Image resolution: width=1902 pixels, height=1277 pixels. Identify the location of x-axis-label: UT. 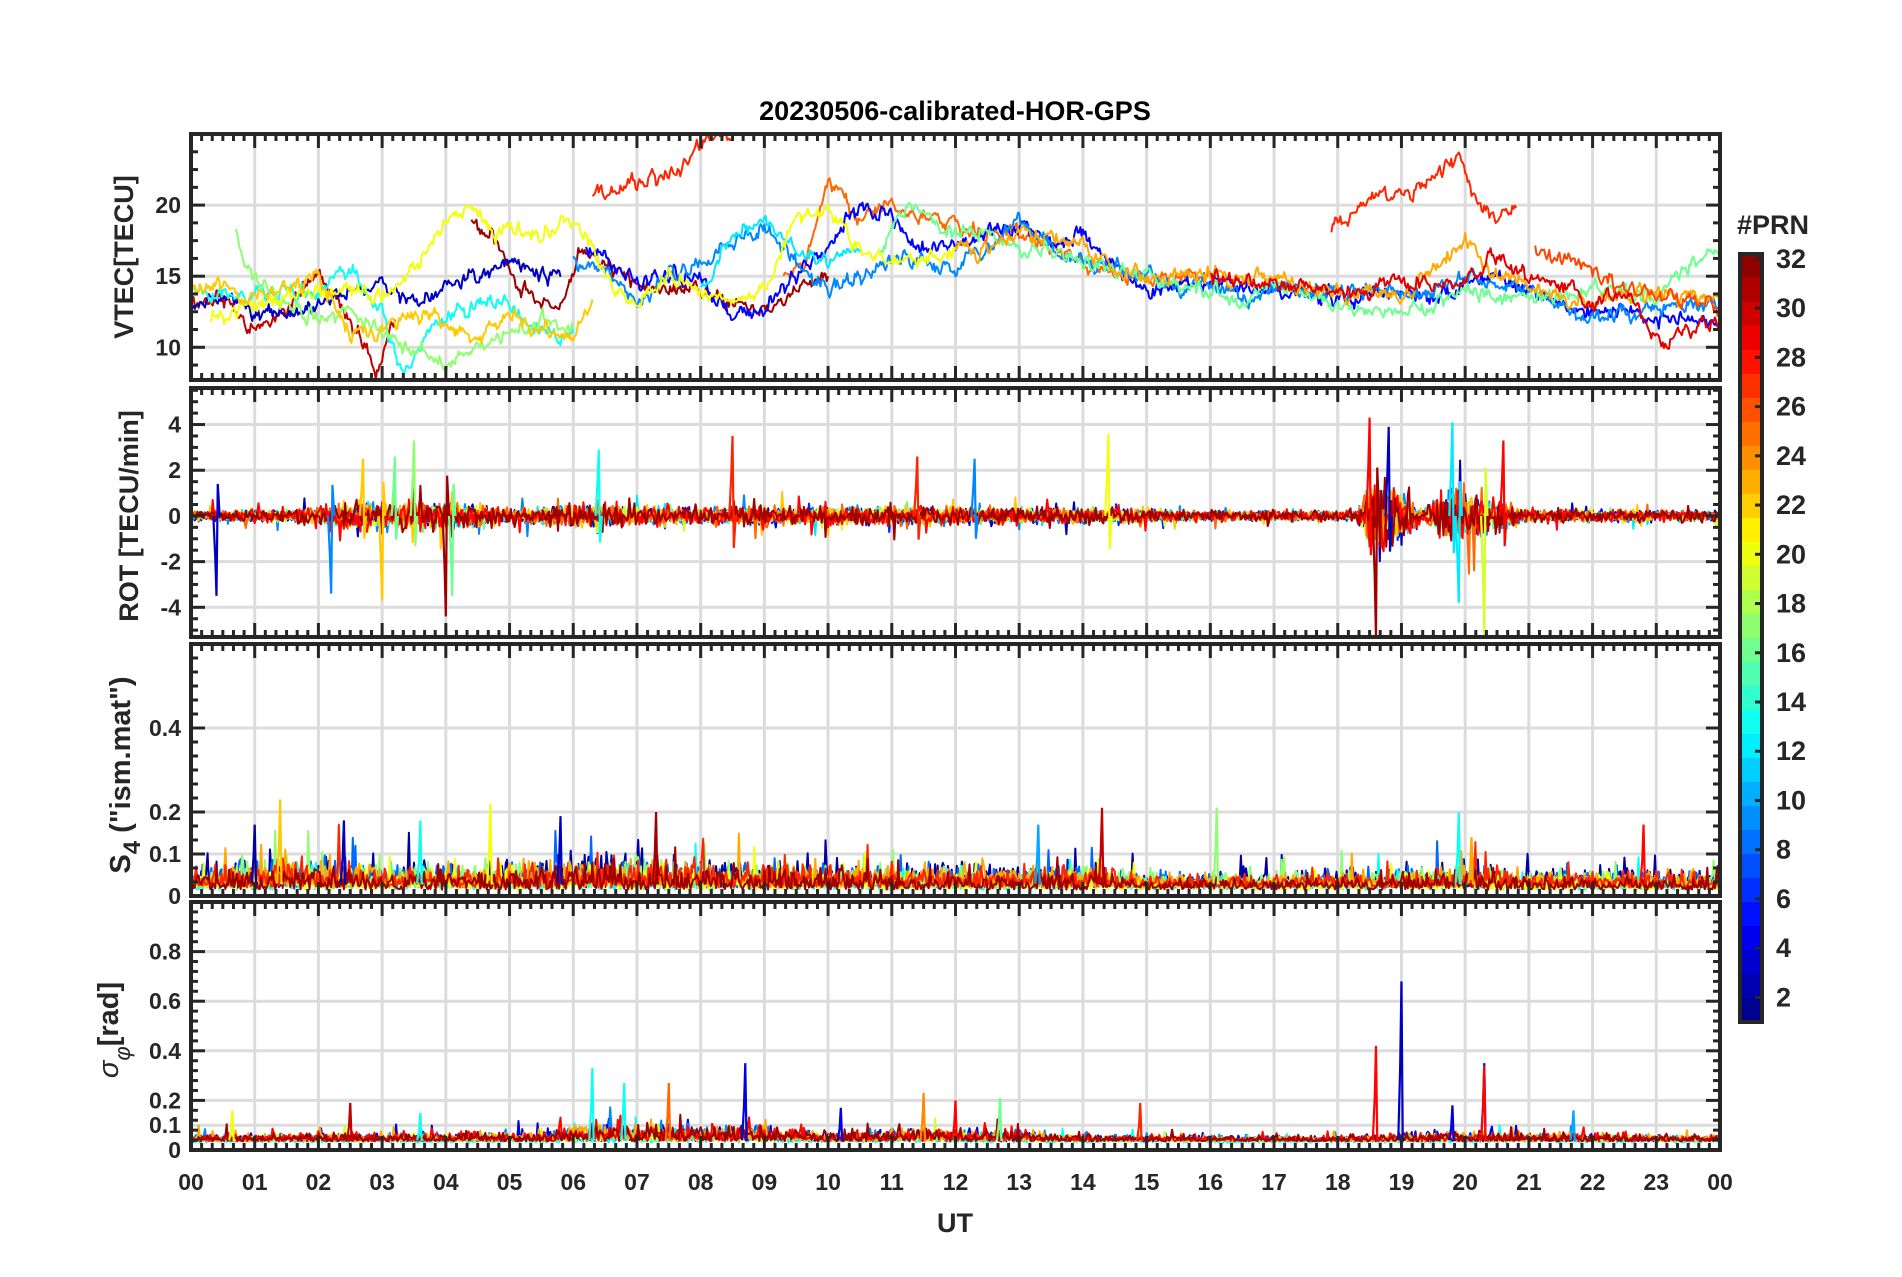
(955, 1223).